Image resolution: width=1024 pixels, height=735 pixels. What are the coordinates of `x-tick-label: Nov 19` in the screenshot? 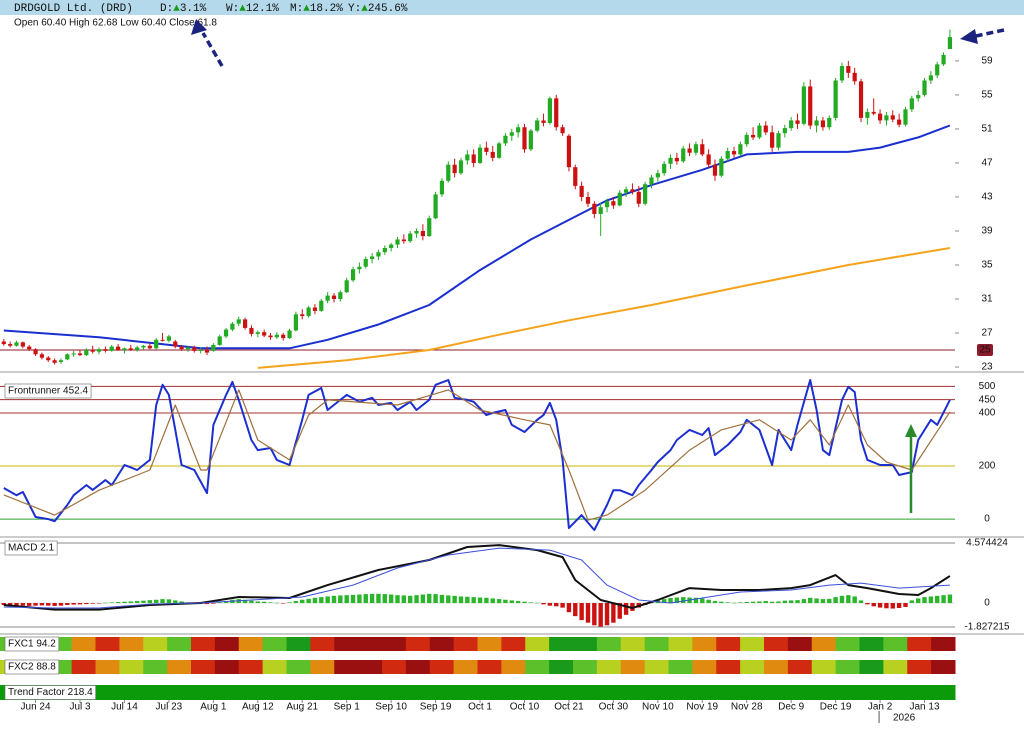 It's located at (702, 707).